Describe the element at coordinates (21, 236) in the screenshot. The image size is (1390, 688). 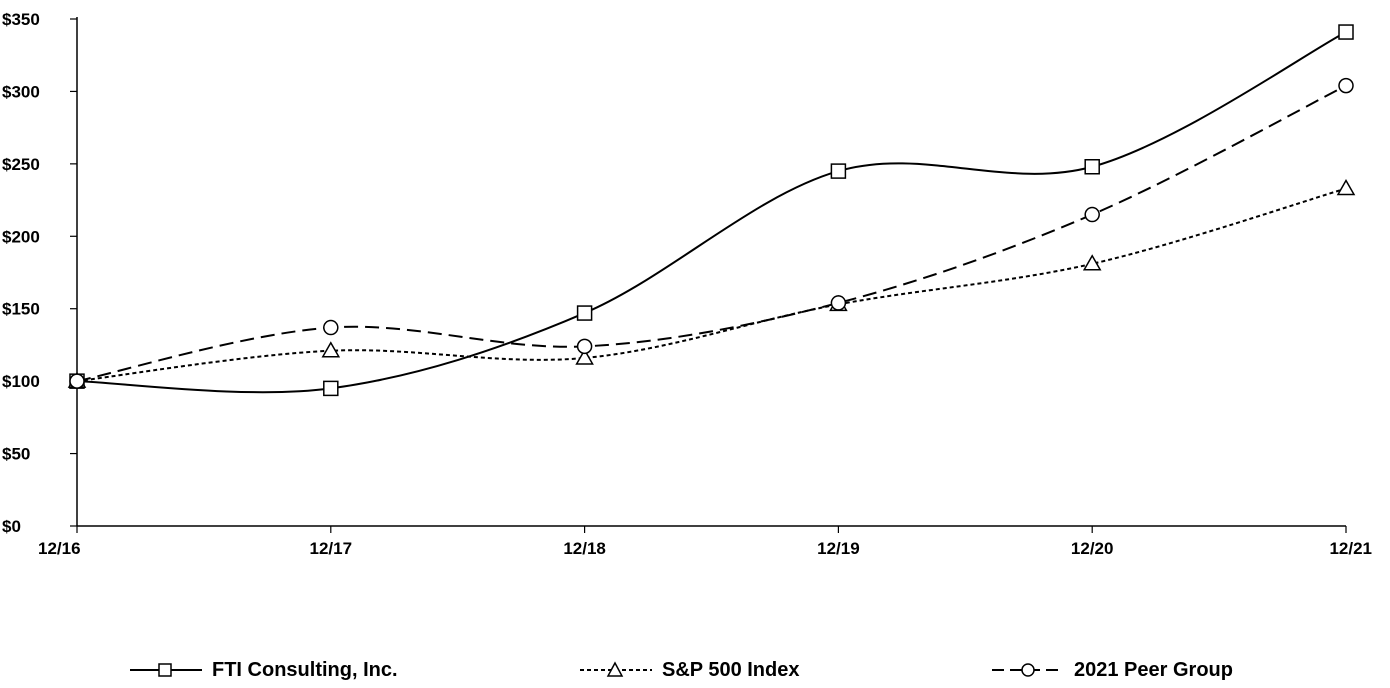
I see `y-tick-label: $200` at that location.